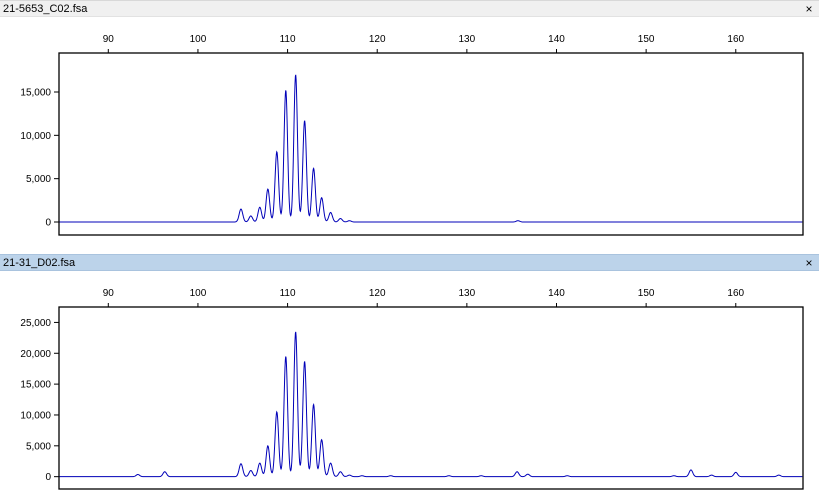 Image resolution: width=819 pixels, height=498 pixels. Describe the element at coordinates (45, 9) in the screenshot. I see `panel-title: 21-5653_C02.fsa` at that location.